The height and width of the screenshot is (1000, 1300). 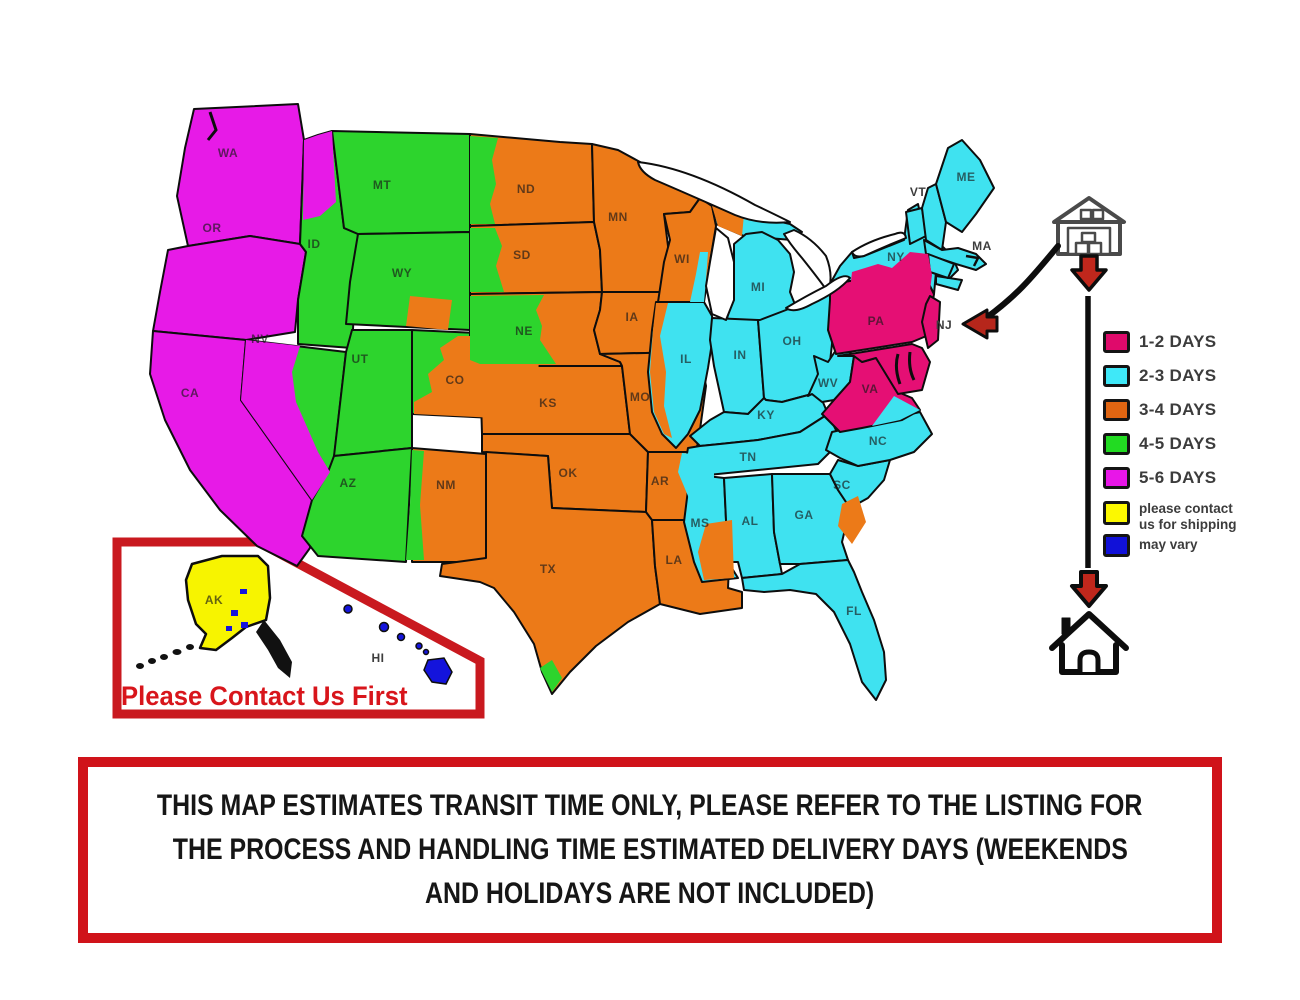 What do you see at coordinates (1089, 226) in the screenshot?
I see `warehouse-icon` at bounding box center [1089, 226].